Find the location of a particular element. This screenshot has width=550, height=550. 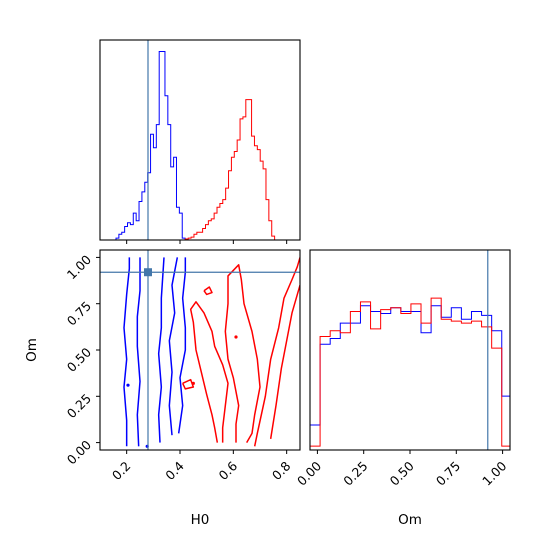

y-tick-label: 0.50 is located at coordinates (79, 359).